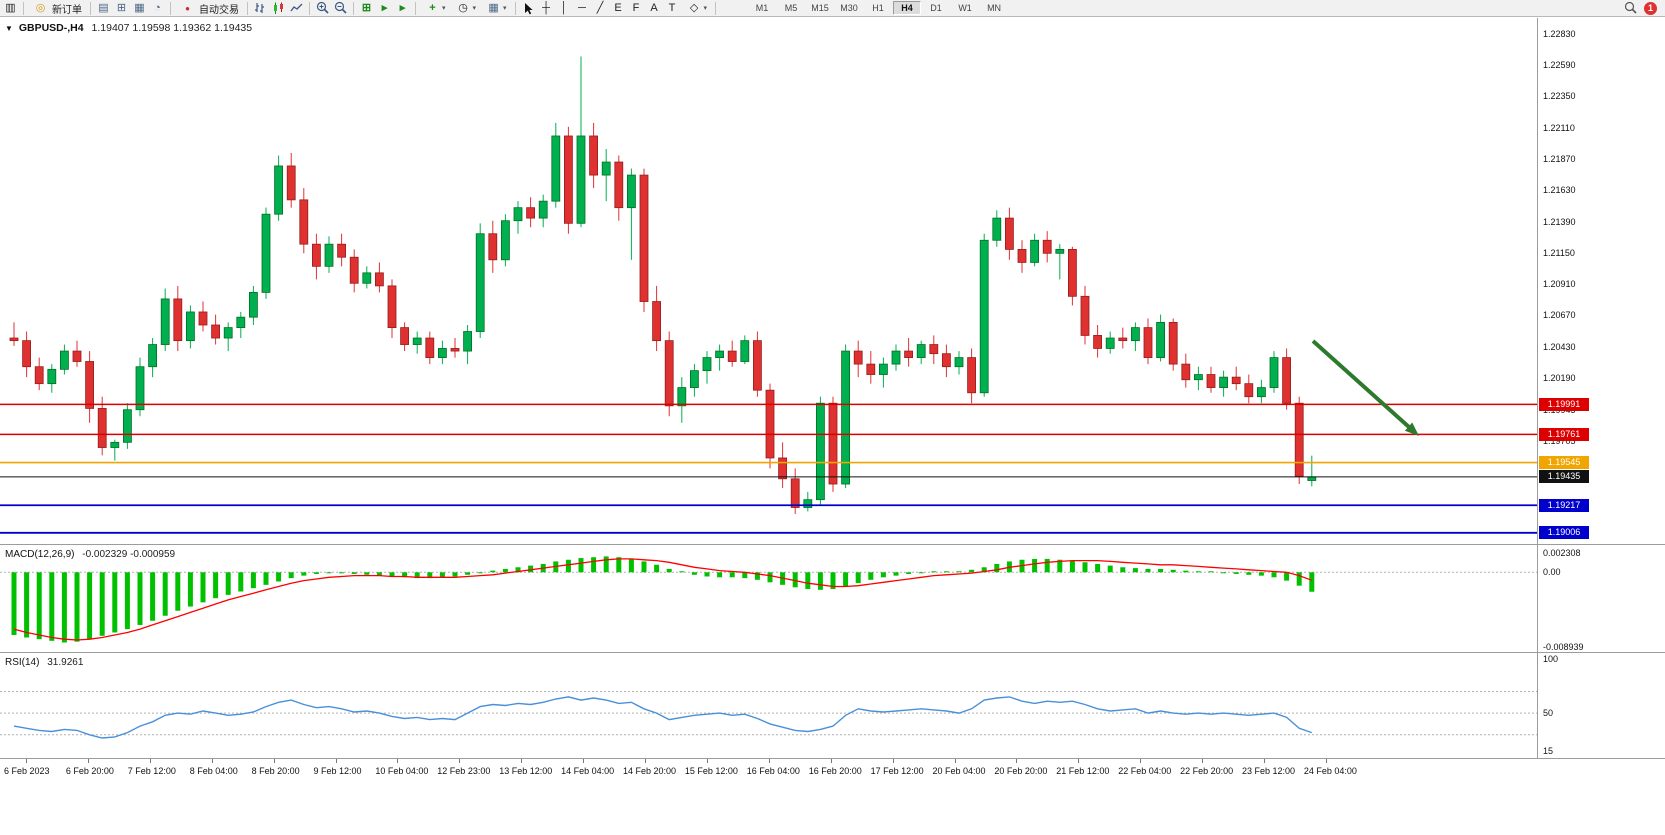  What do you see at coordinates (636, 7) in the screenshot?
I see `fibonacci-tool-icon: F` at bounding box center [636, 7].